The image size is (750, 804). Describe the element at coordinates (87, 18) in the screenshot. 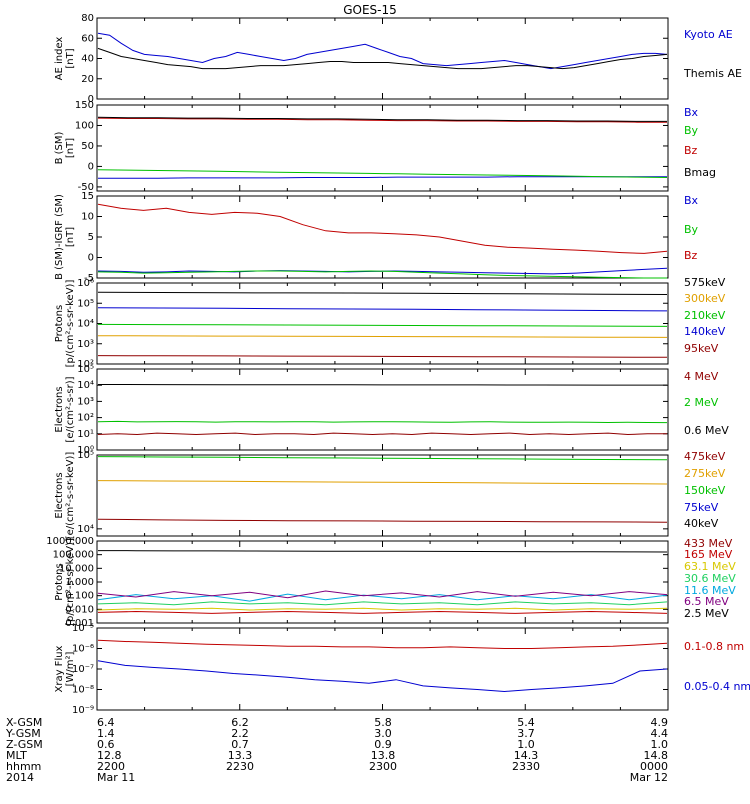

I see `panel-1-tick-label: 80` at that location.